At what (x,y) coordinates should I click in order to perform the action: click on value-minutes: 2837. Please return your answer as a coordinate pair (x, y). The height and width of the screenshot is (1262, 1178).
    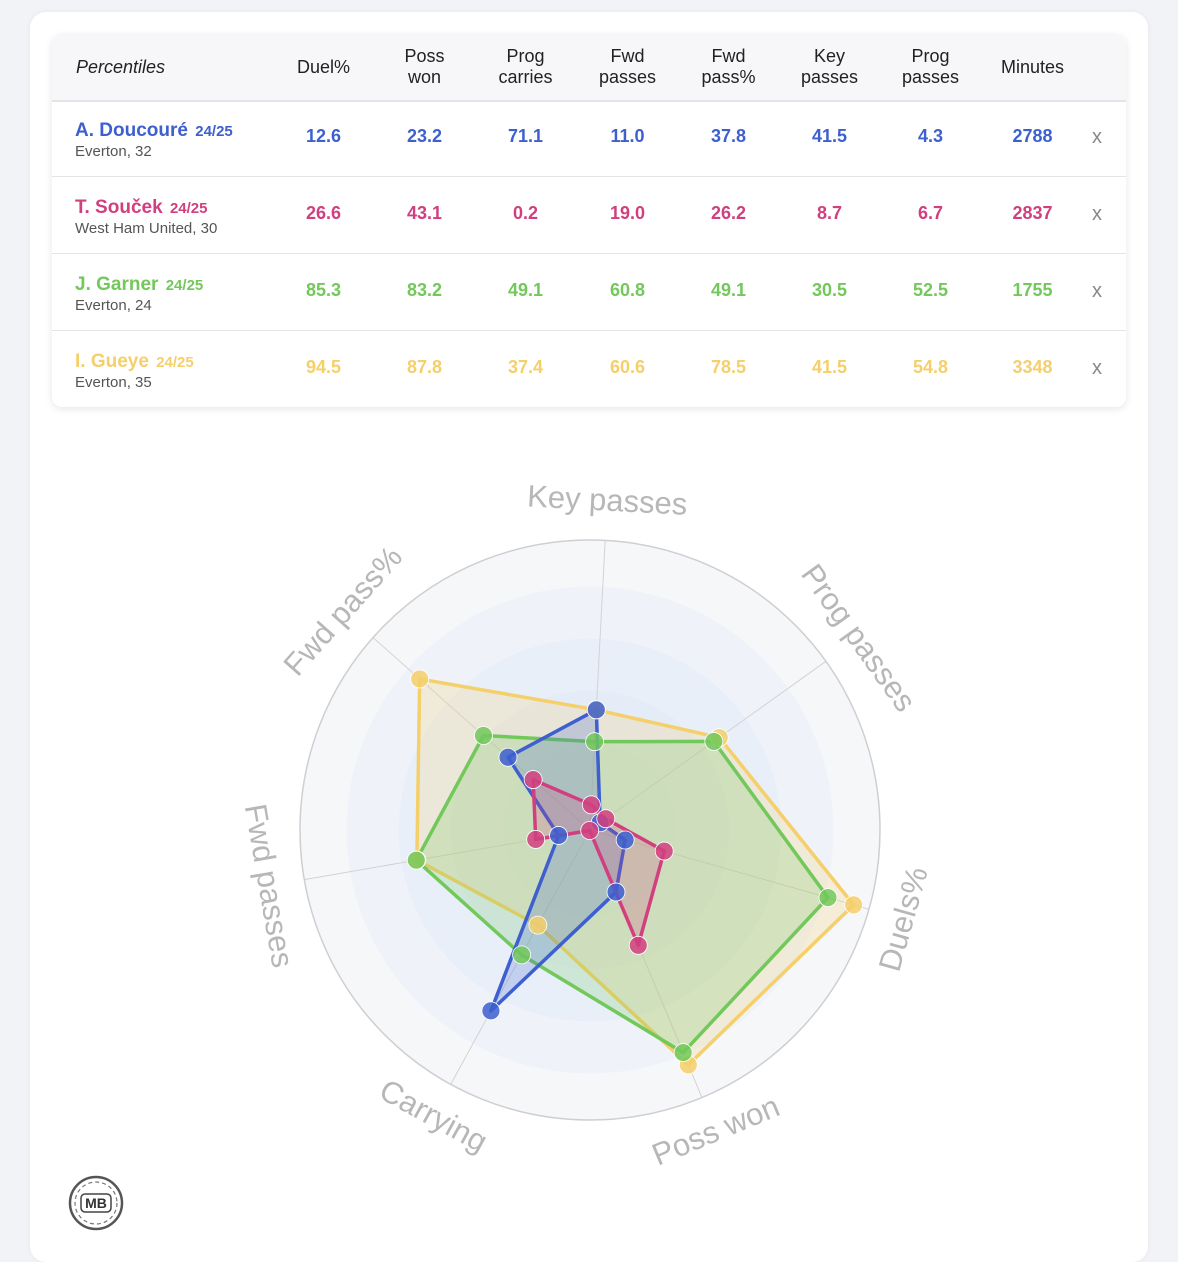
    Looking at the image, I should click on (1032, 213).